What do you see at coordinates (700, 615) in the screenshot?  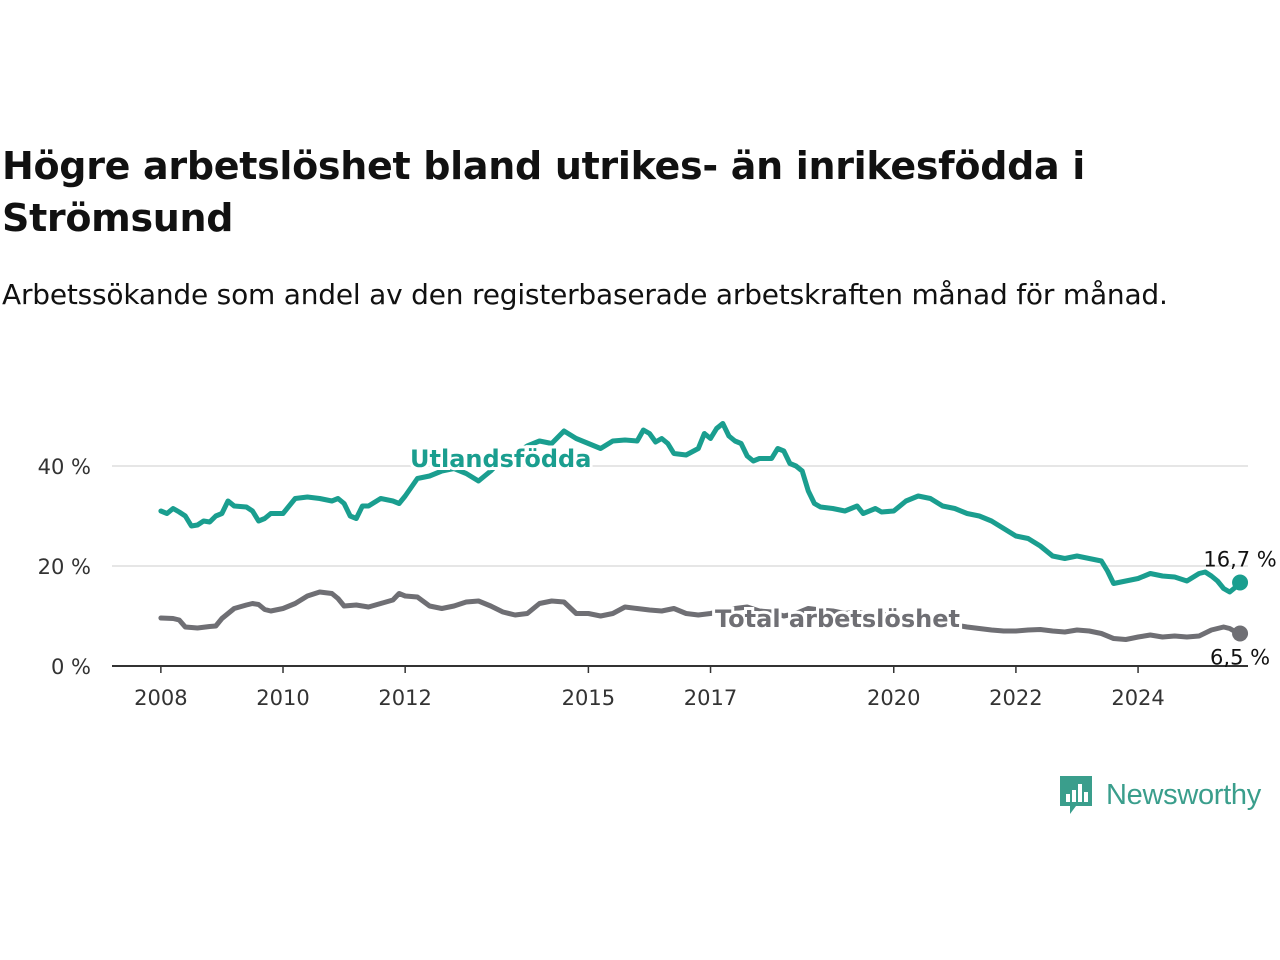 I see `total-unemployment-line` at bounding box center [700, 615].